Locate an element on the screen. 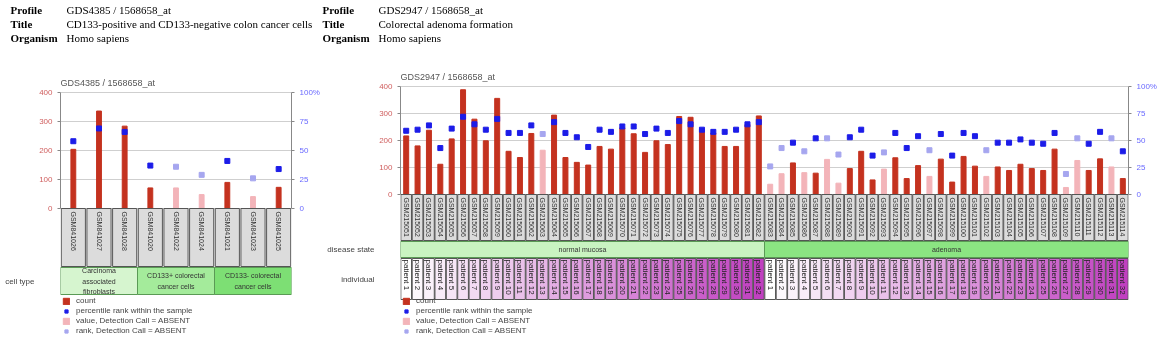 The image size is (1163, 337). text: patient 26 is located at coordinates (1055, 277).